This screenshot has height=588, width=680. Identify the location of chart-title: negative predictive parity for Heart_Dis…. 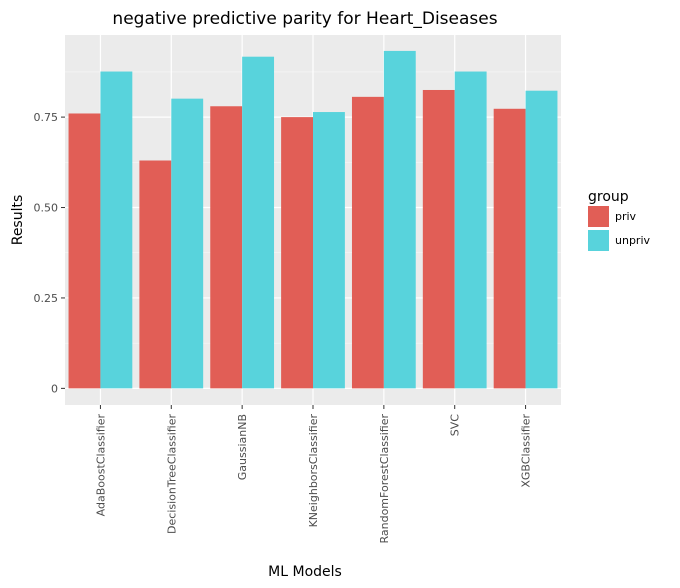
(304, 19).